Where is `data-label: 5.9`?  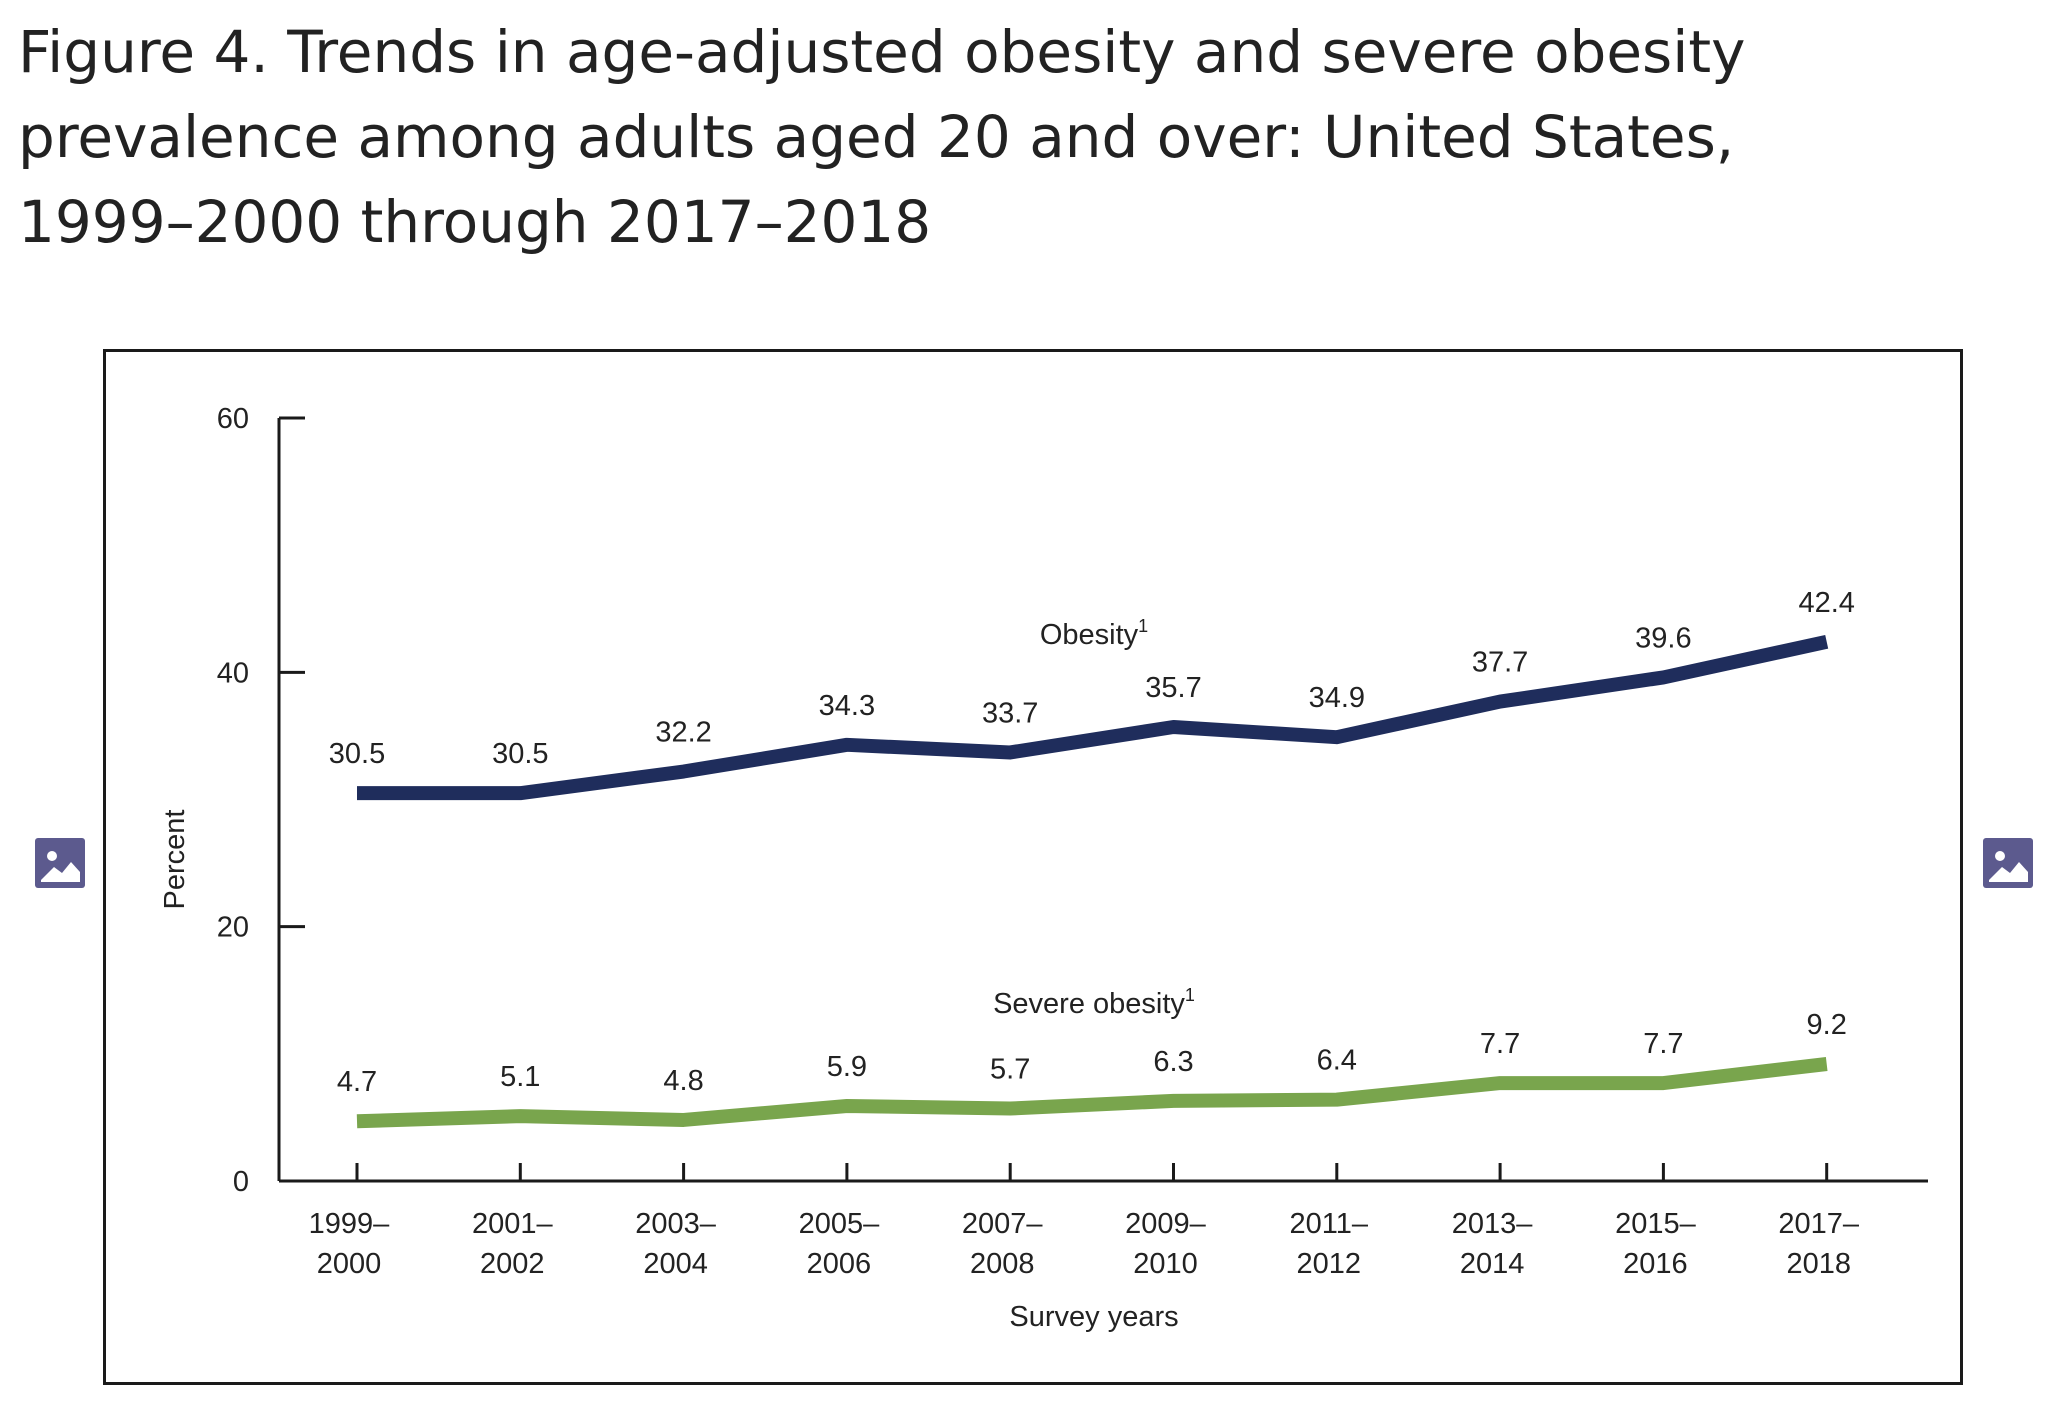 data-label: 5.9 is located at coordinates (847, 1067).